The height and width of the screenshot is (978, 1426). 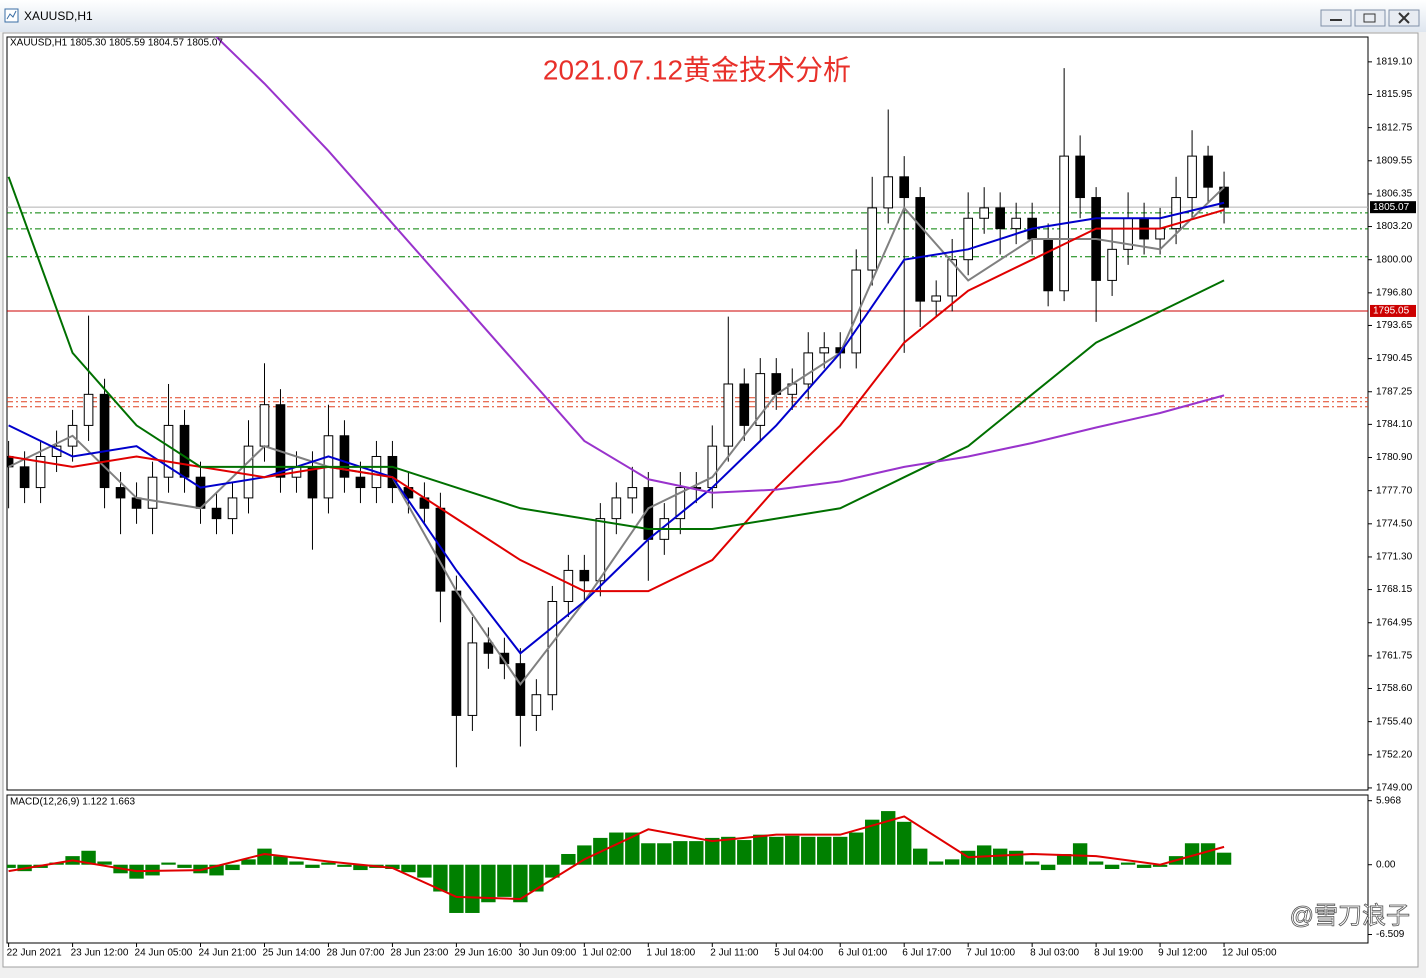 I want to click on x-tick-label: 23 Jun 12:00, so click(x=100, y=953).